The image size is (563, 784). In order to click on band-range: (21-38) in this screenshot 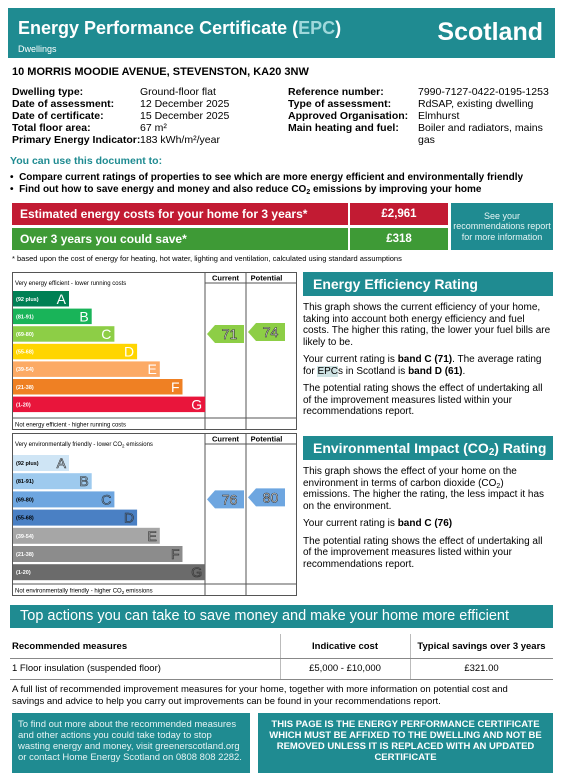, I will do `click(25, 388)`.